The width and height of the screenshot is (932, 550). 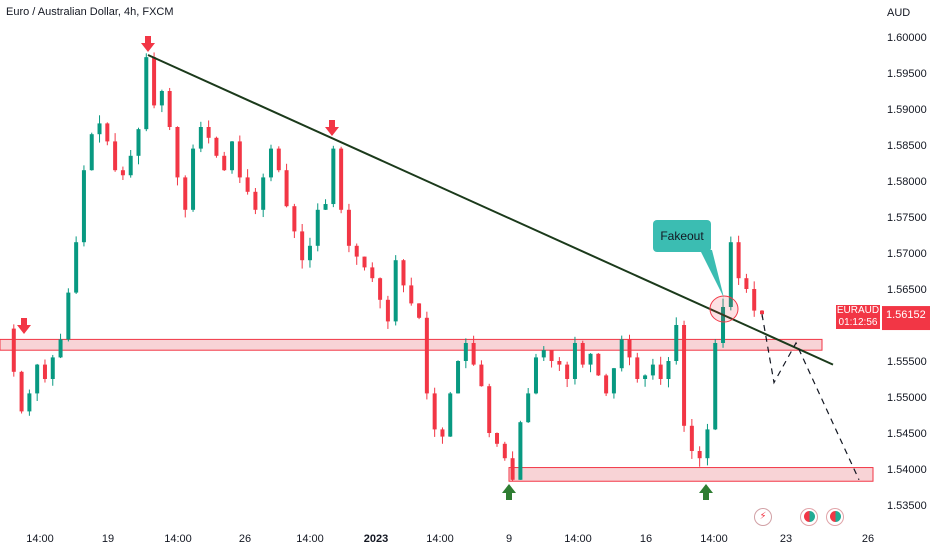 I want to click on y-tick-label: 1.58500, so click(x=907, y=146).